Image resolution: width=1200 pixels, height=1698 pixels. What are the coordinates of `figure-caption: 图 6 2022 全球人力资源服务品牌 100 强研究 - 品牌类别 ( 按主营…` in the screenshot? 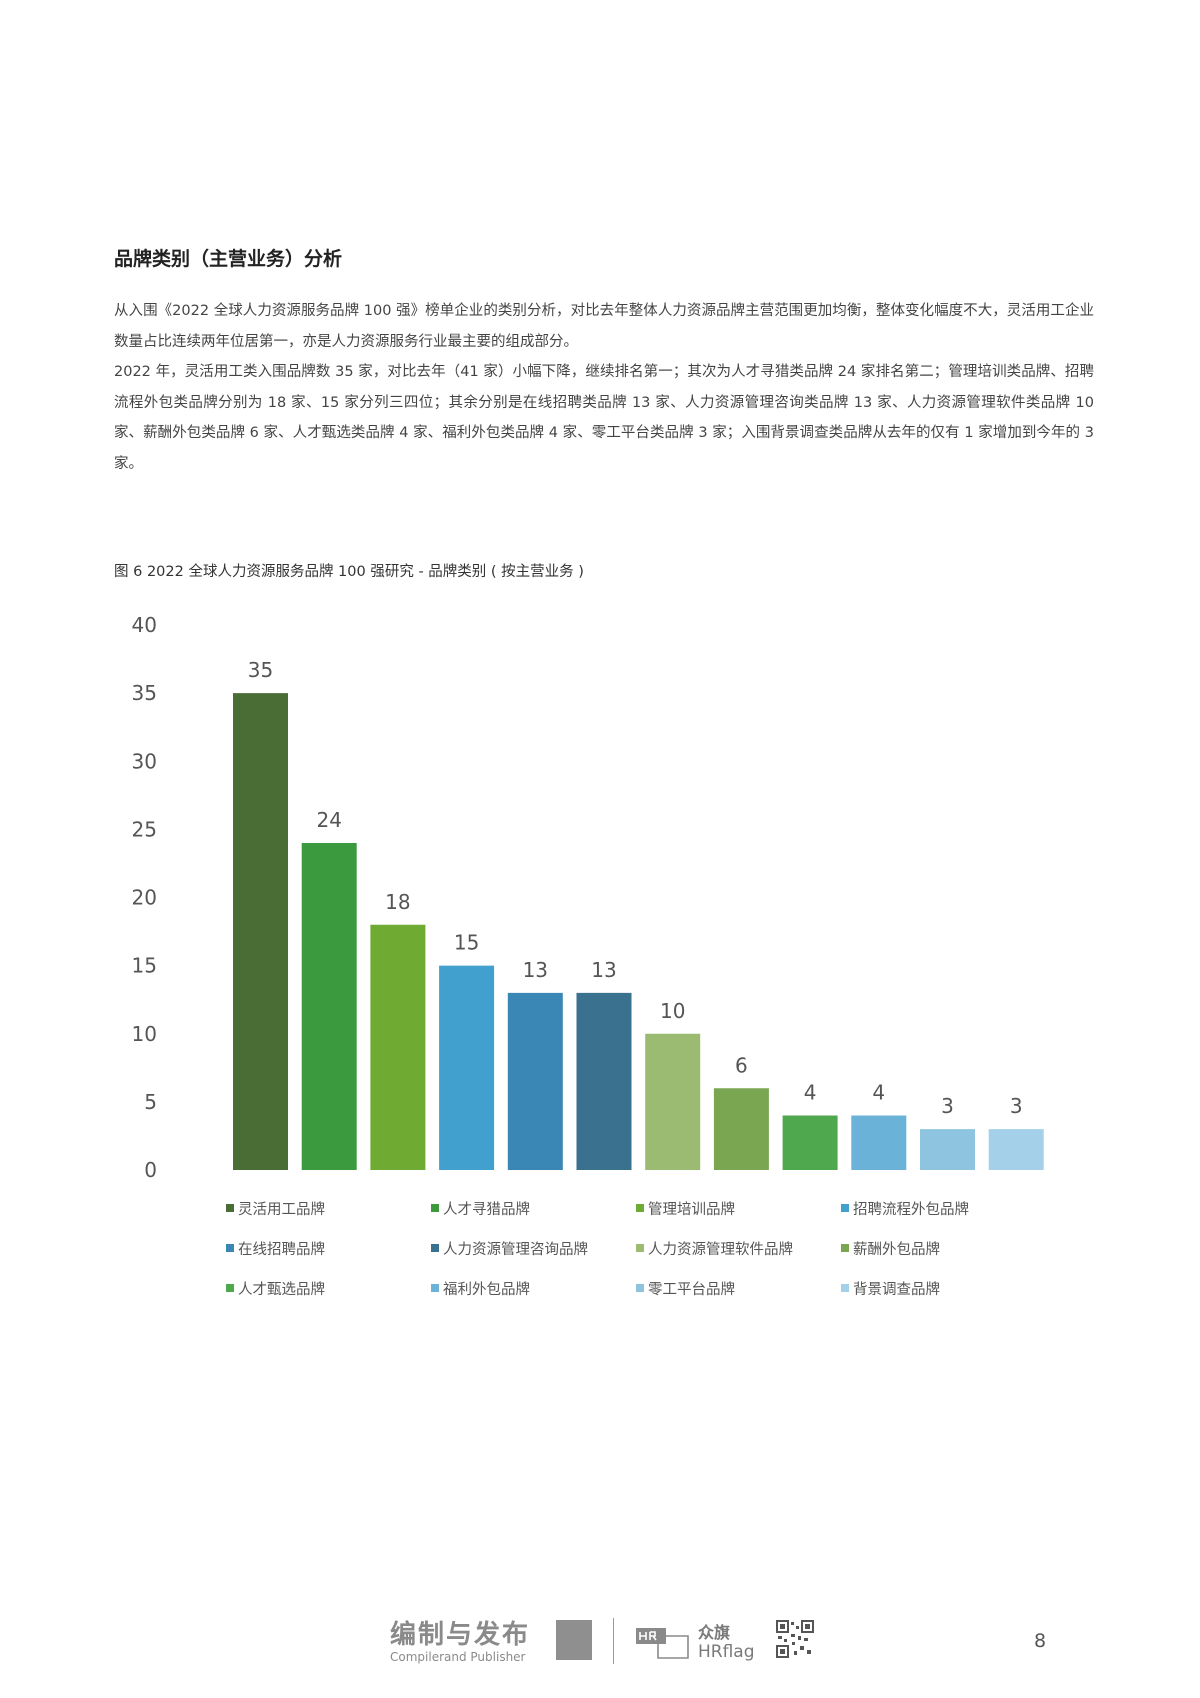 It's located at (349, 572).